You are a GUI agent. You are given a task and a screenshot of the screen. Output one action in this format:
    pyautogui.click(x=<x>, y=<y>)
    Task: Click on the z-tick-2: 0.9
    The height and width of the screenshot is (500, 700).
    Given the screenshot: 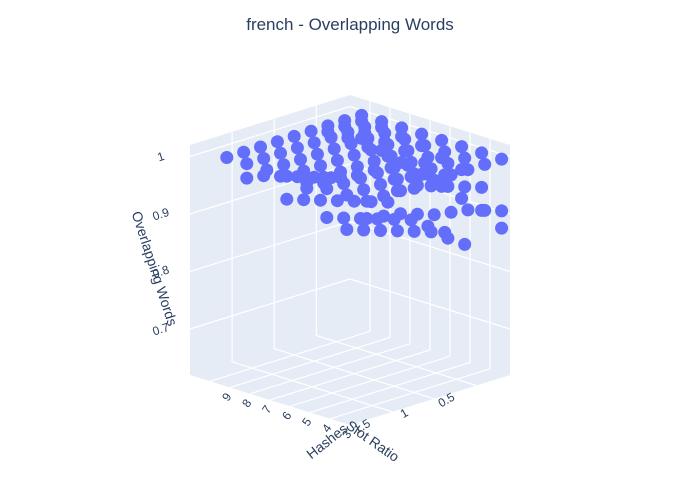 What is the action you would take?
    pyautogui.click(x=161, y=214)
    